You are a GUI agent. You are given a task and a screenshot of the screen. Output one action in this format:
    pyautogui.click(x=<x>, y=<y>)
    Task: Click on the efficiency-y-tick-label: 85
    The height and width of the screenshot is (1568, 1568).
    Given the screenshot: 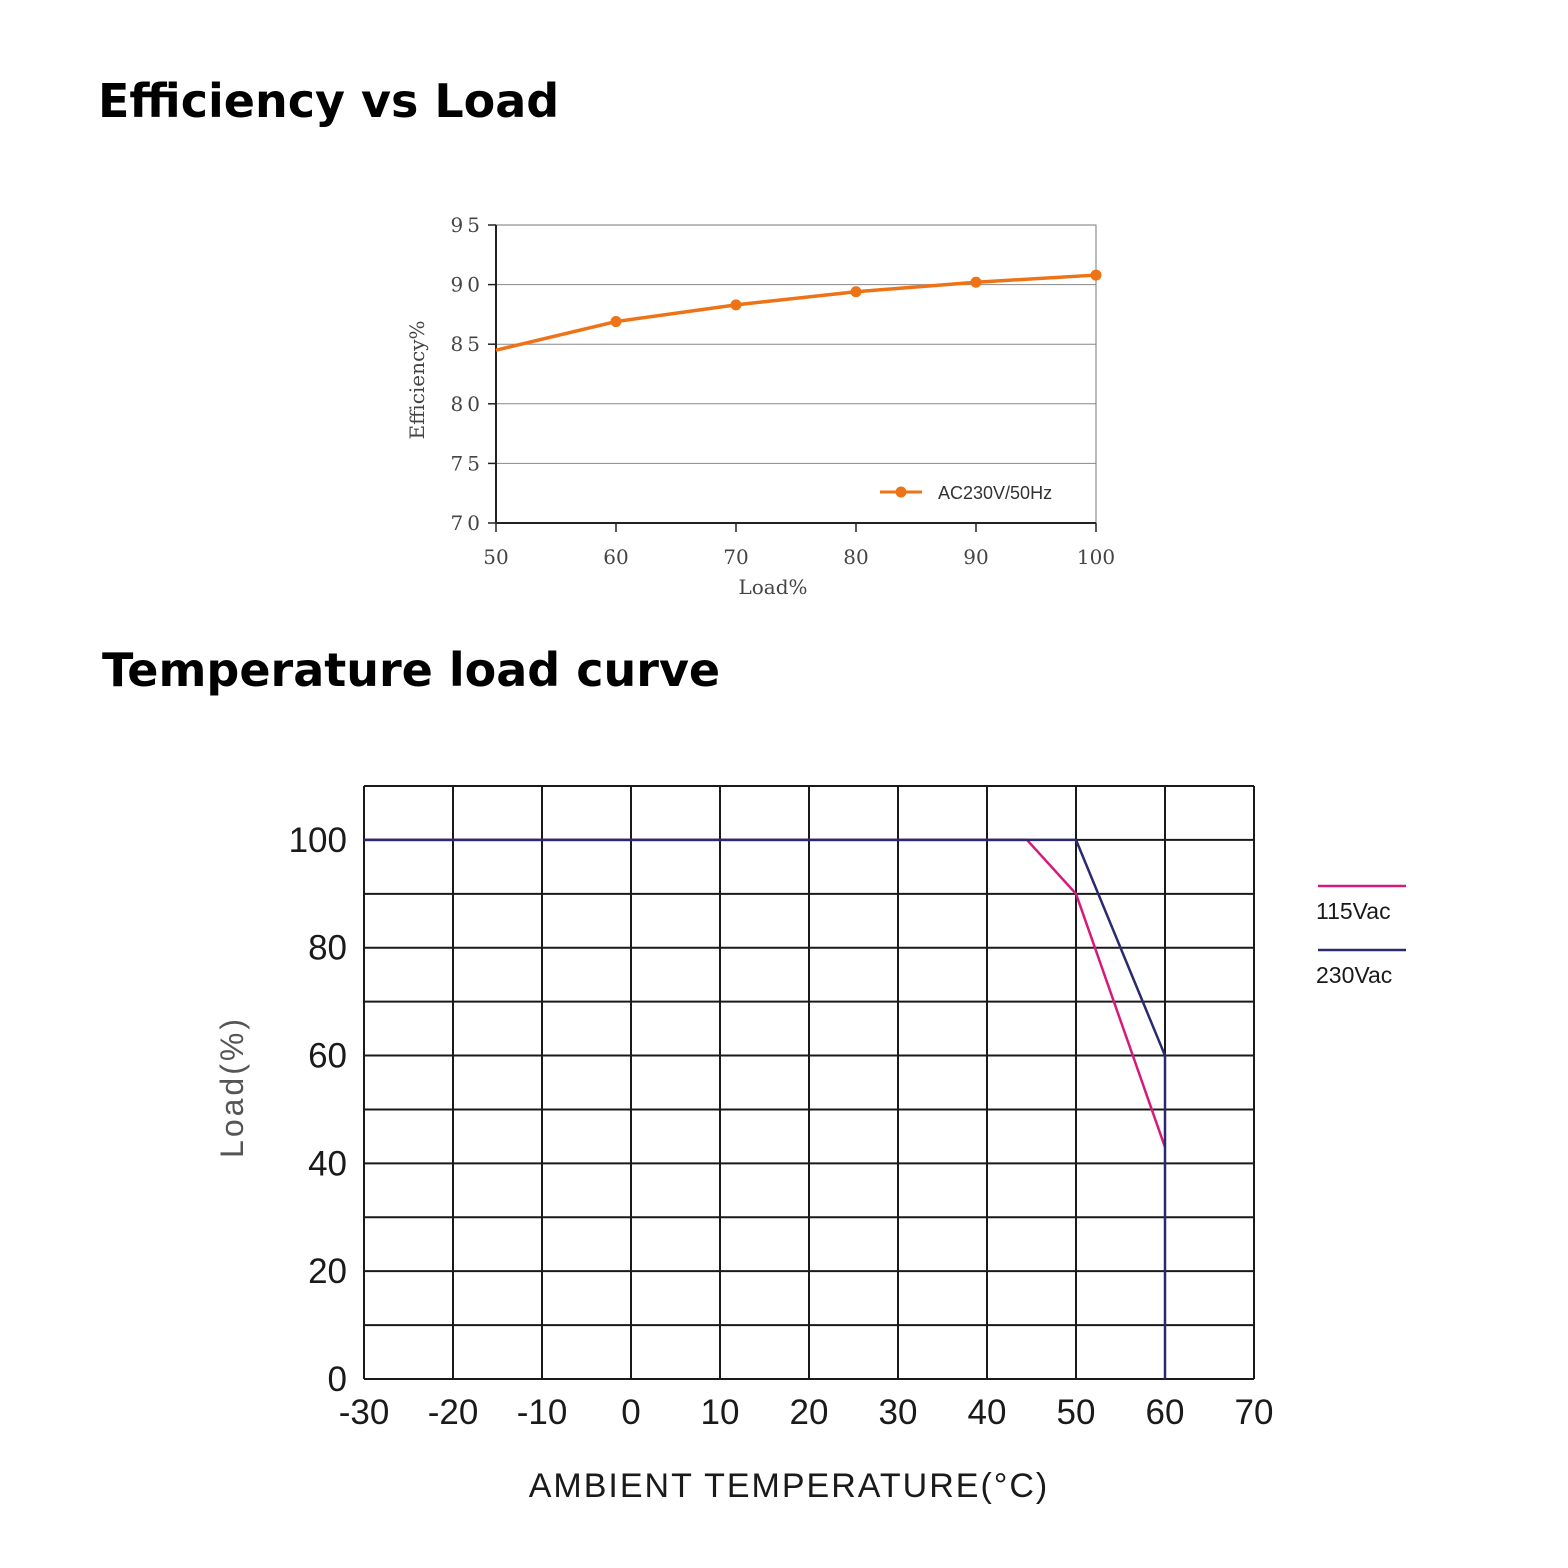 What is the action you would take?
    pyautogui.click(x=467, y=344)
    